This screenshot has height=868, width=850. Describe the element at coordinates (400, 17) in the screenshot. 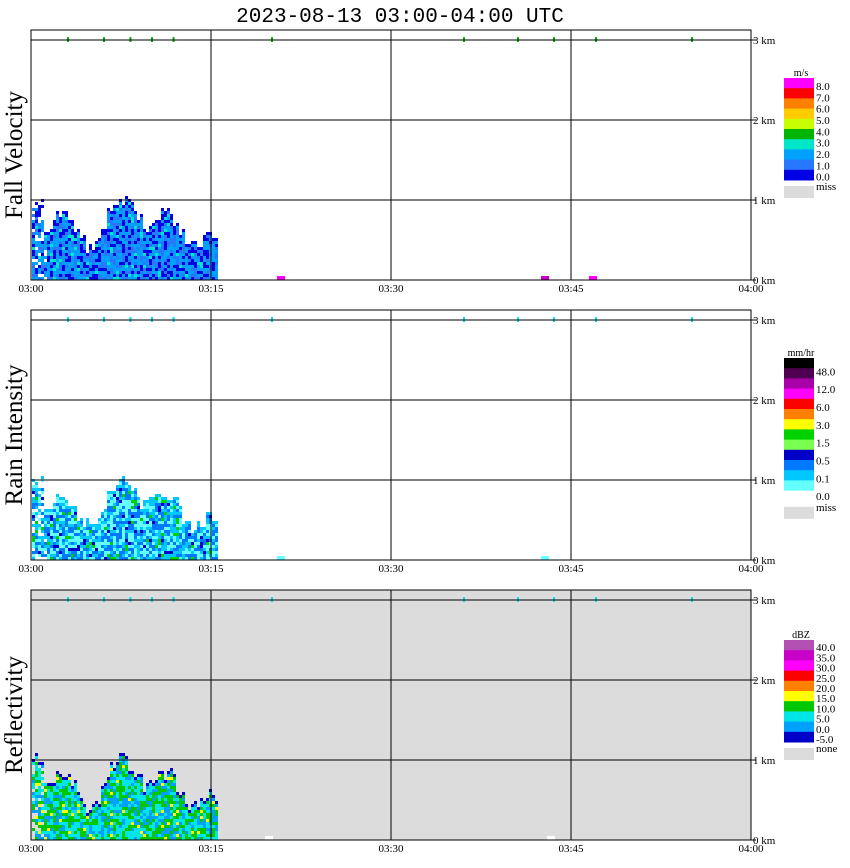

I see `figure-title: 2023-08-13 03:00-04:00 UTC` at that location.